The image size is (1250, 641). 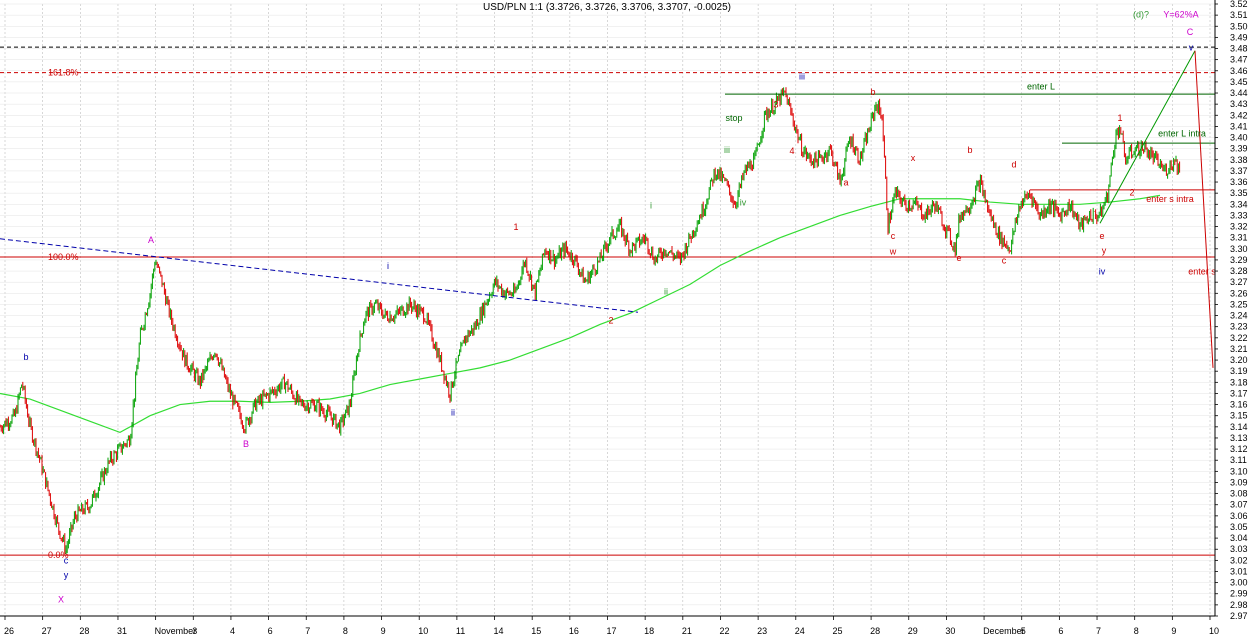 What do you see at coordinates (1239, 549) in the screenshot?
I see `y-tick-label: 3.03` at bounding box center [1239, 549].